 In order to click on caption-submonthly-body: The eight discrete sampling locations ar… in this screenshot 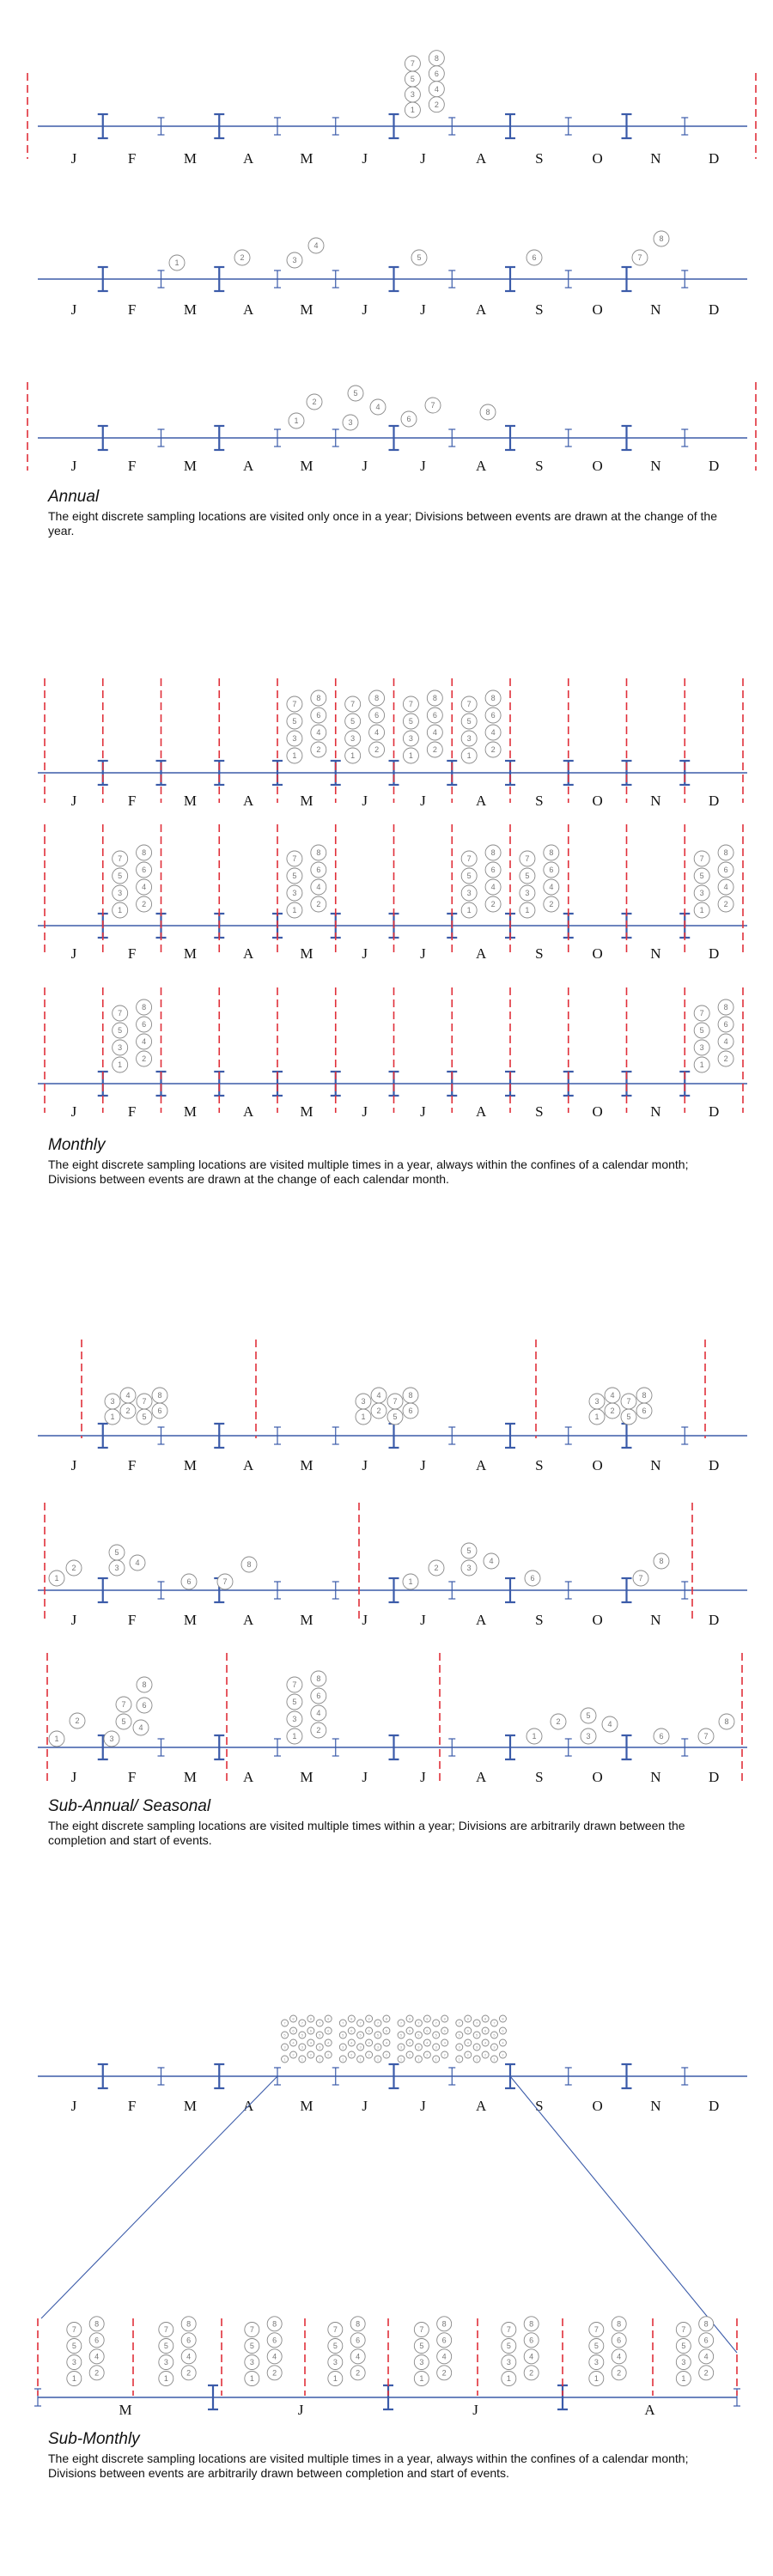, I will do `click(368, 2465)`.